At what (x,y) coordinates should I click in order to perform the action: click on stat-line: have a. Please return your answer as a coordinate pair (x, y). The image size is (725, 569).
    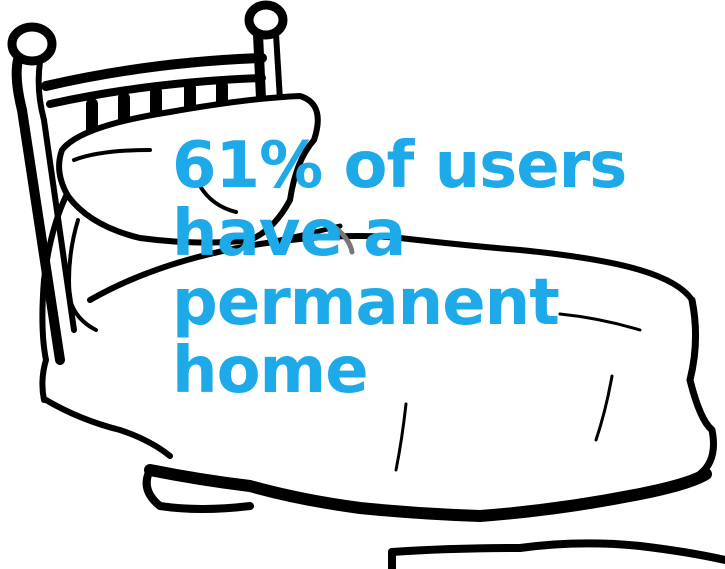
    Looking at the image, I should click on (289, 234).